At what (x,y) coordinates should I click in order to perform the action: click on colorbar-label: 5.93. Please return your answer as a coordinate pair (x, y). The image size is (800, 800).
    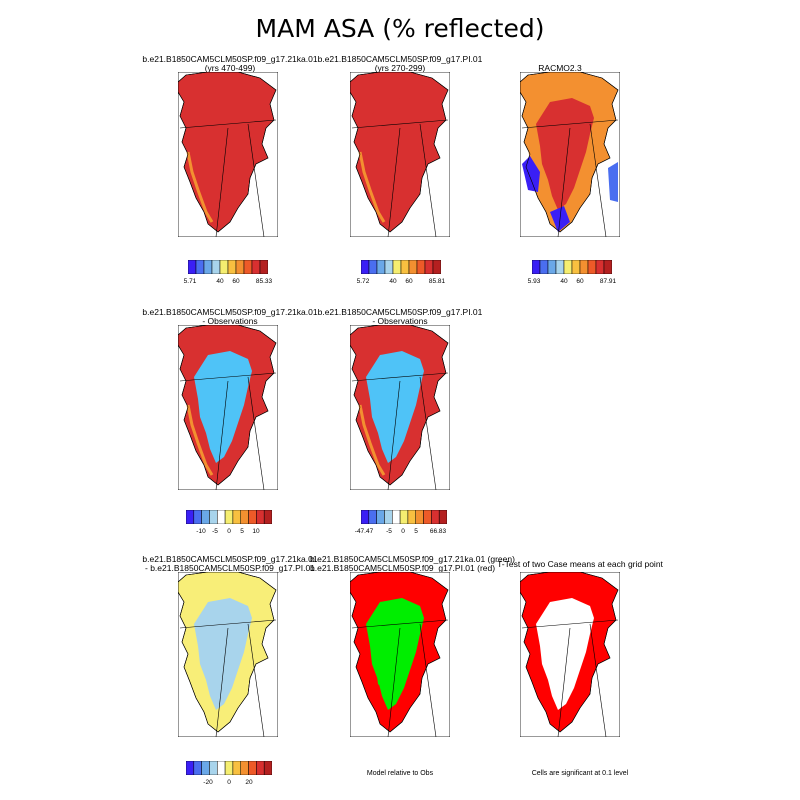
    Looking at the image, I should click on (534, 281).